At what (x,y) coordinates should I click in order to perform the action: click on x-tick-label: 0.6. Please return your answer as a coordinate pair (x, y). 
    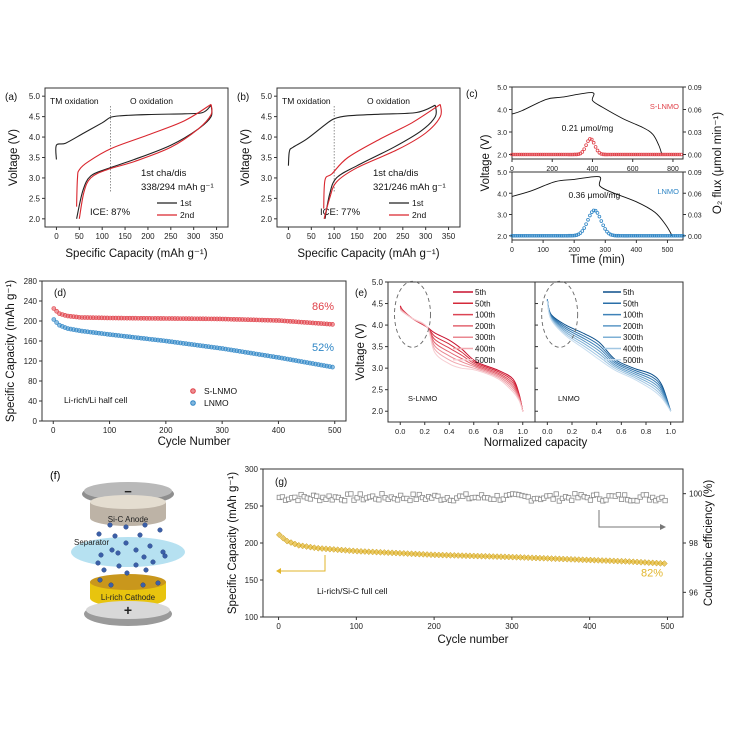
    Looking at the image, I should click on (621, 431).